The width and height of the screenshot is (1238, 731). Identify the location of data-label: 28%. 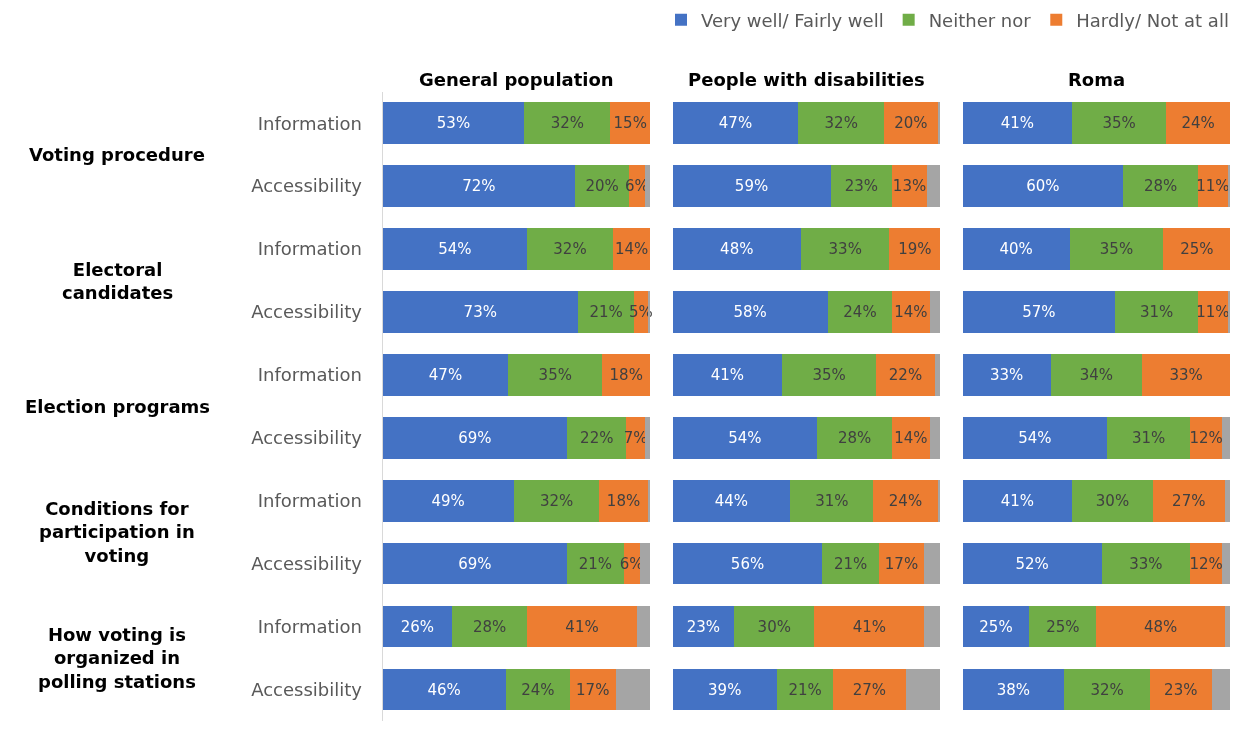
(489, 626).